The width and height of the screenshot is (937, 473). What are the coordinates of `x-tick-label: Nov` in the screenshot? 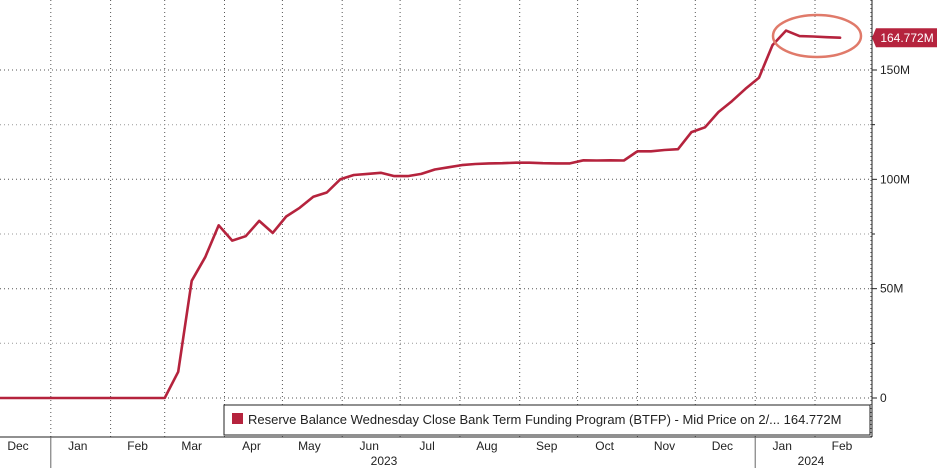 It's located at (664, 446).